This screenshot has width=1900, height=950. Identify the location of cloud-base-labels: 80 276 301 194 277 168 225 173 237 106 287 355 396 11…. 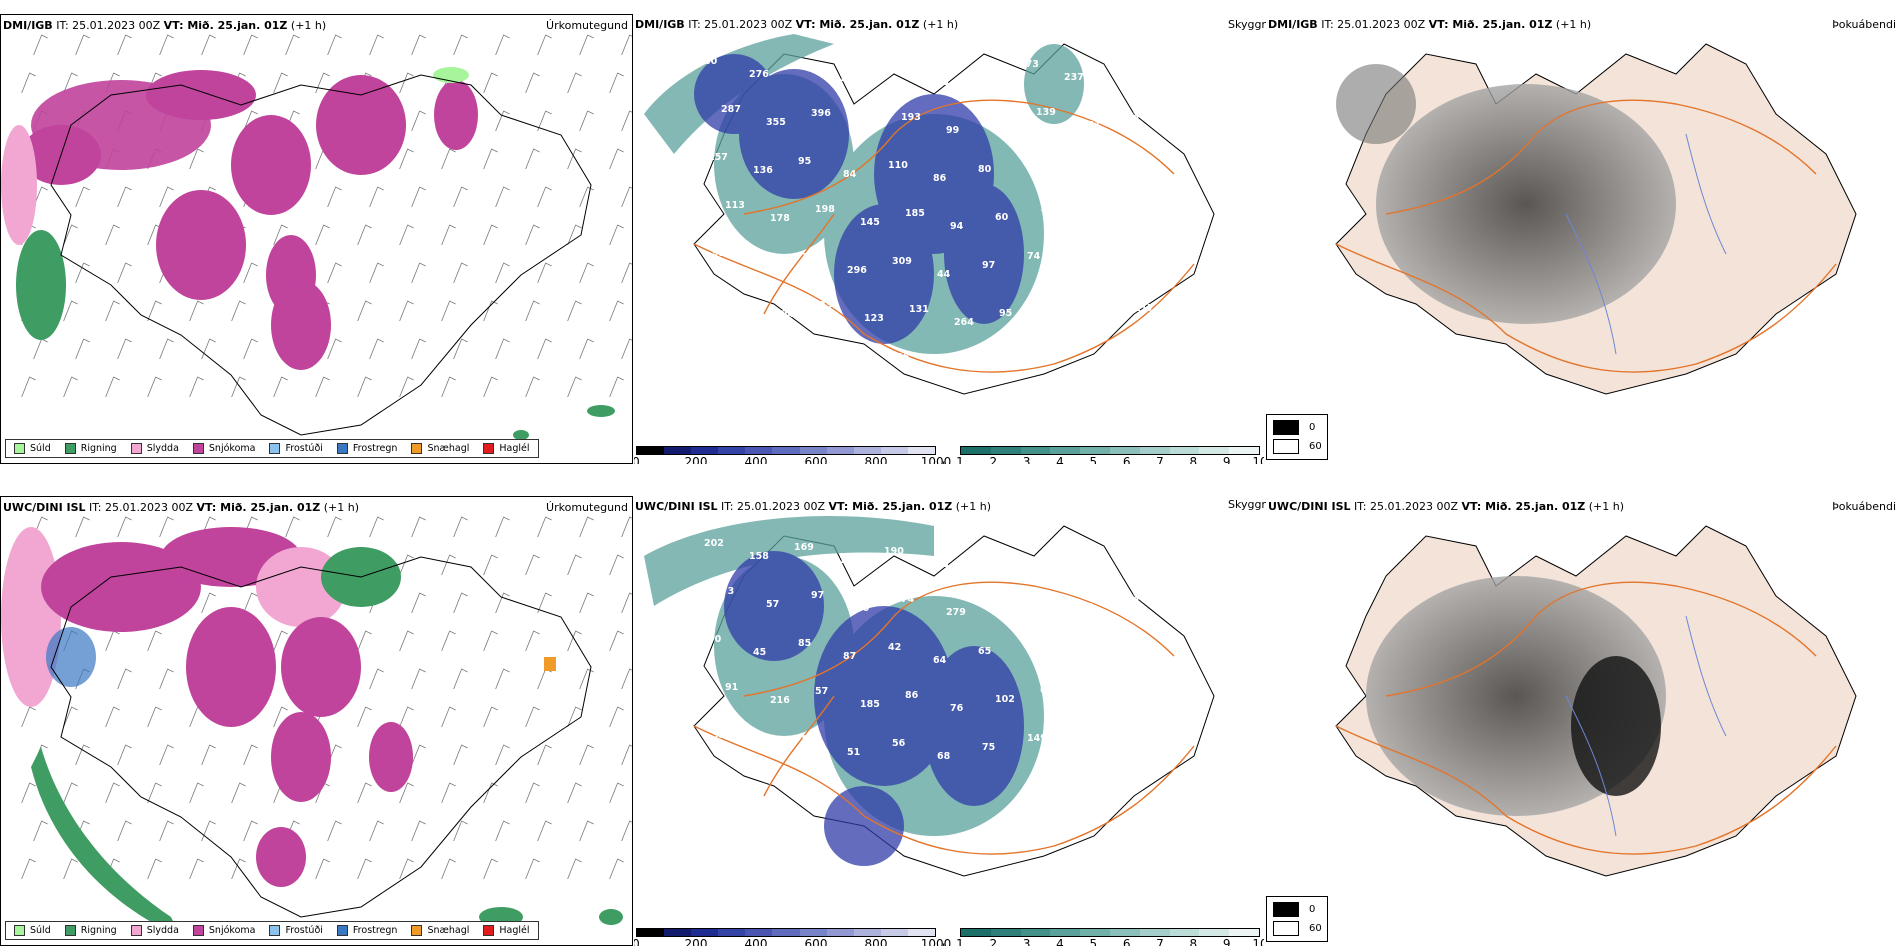
(929, 214).